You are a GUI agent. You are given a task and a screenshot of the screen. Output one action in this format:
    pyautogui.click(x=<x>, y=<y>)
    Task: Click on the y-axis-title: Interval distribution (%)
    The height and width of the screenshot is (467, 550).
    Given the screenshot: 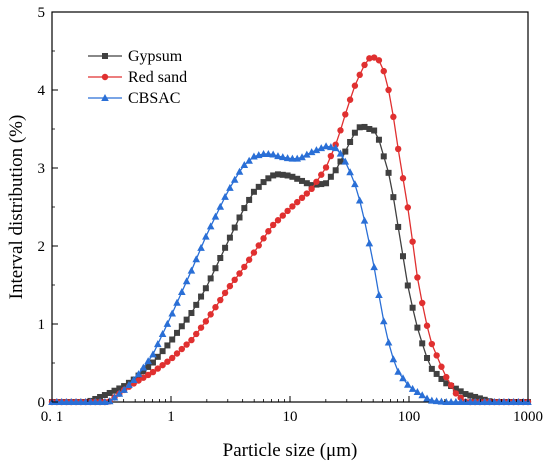 What is the action you would take?
    pyautogui.click(x=16, y=207)
    